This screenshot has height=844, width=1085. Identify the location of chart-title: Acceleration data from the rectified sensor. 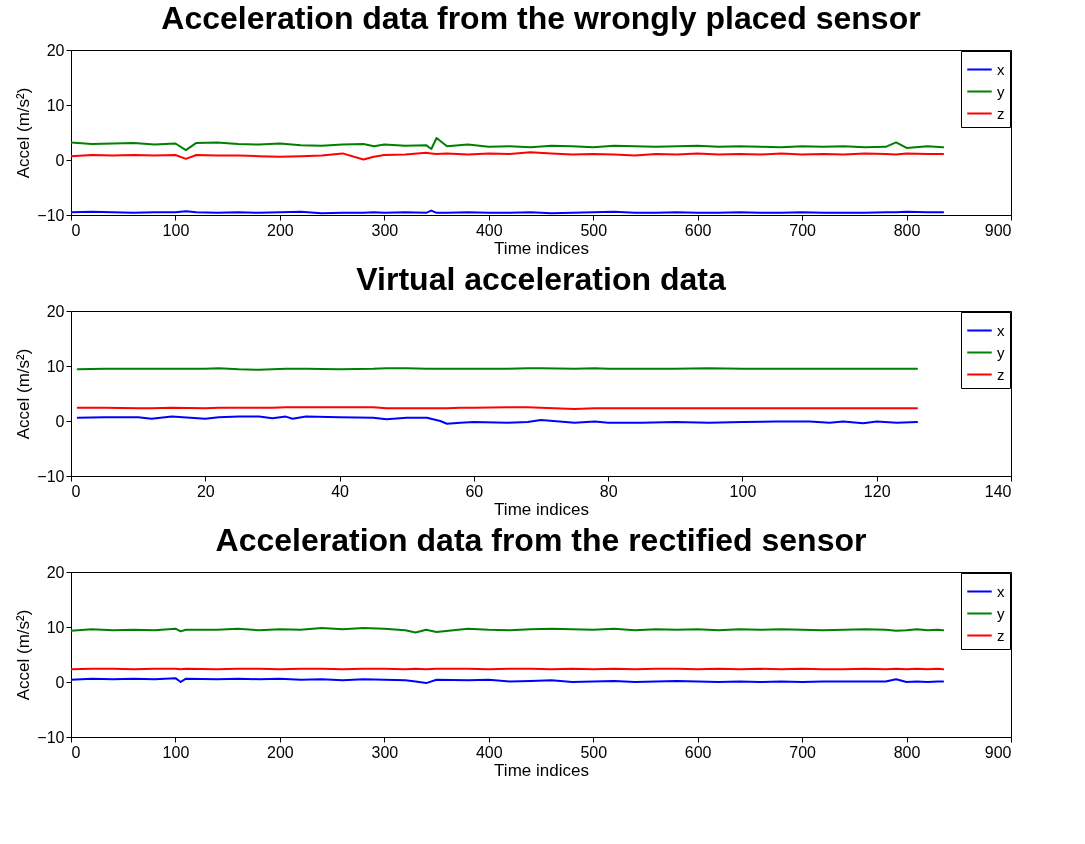
(541, 540).